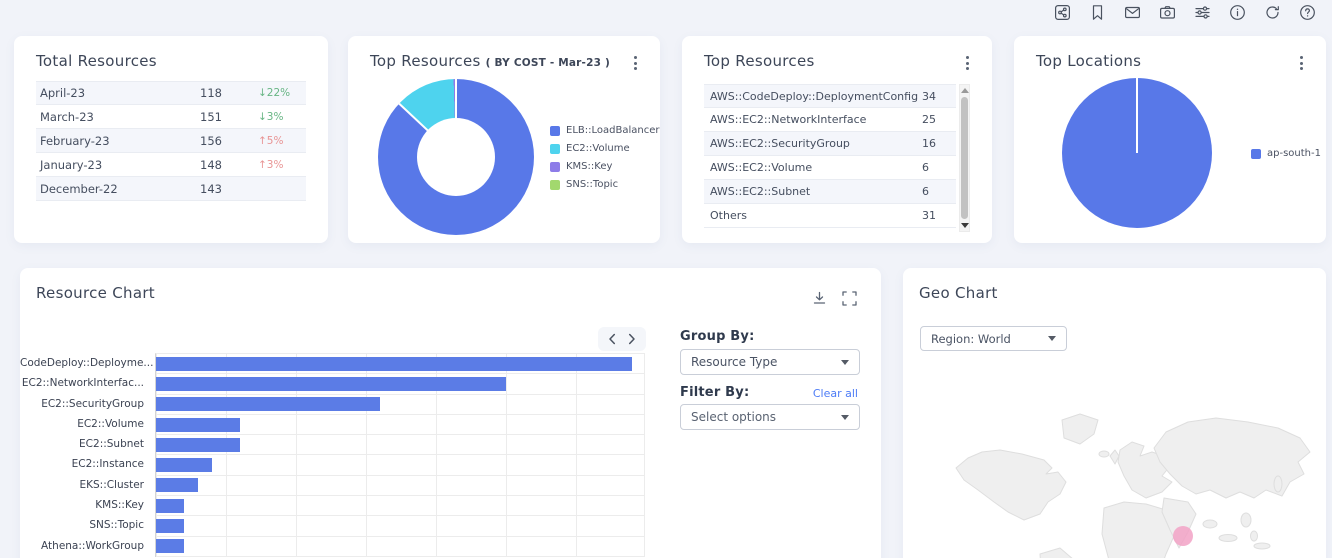 The image size is (1332, 558). I want to click on group-by-value: Resource Type, so click(734, 362).